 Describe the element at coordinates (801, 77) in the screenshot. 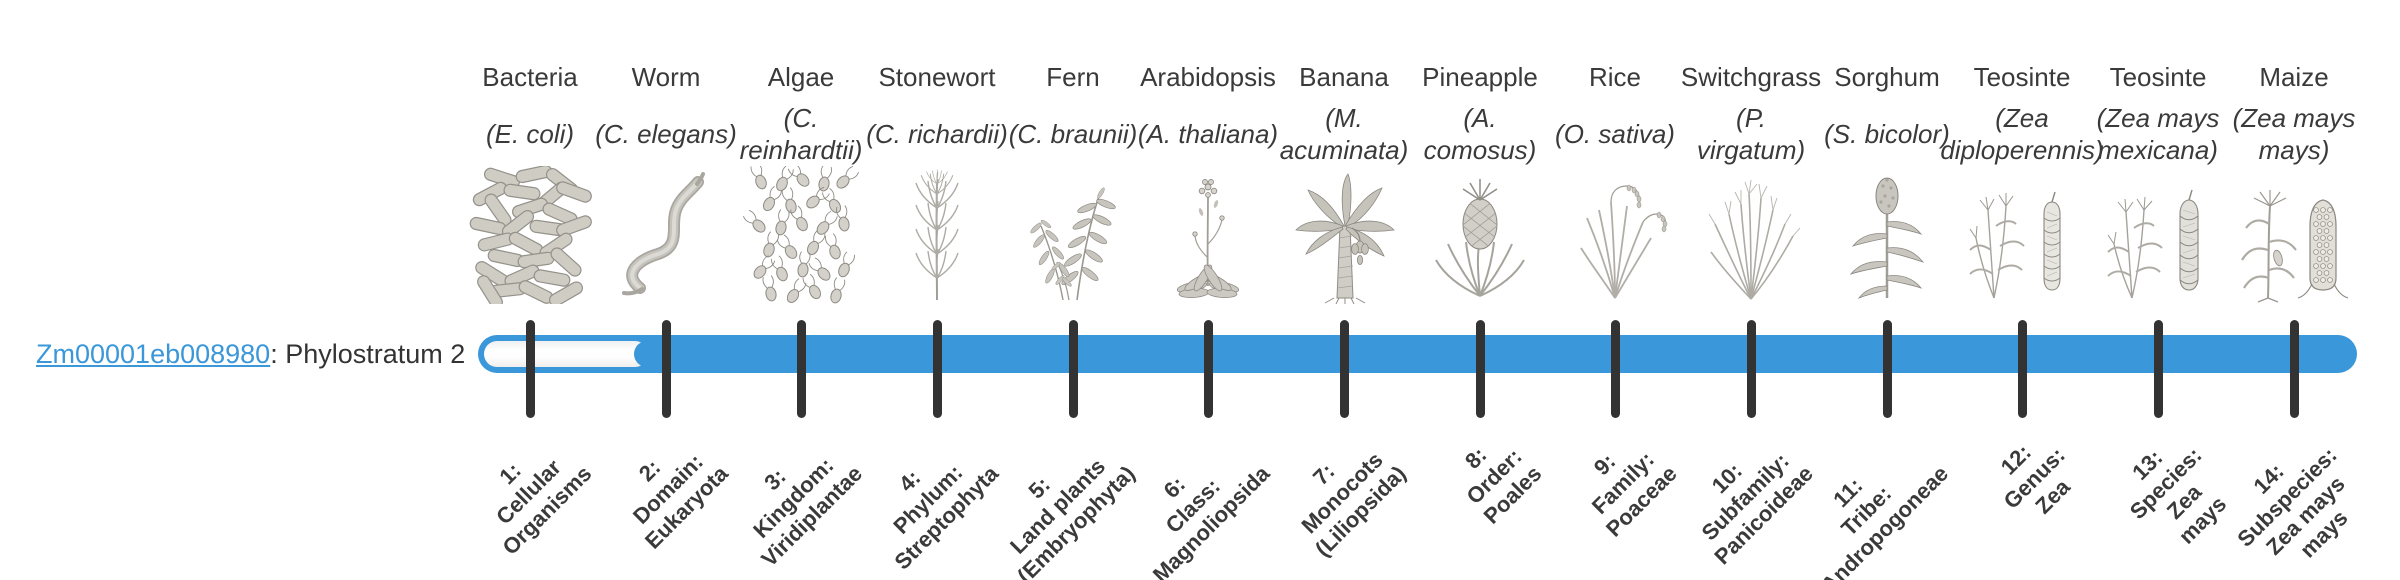

I see `organism-common-name: Algae` at that location.